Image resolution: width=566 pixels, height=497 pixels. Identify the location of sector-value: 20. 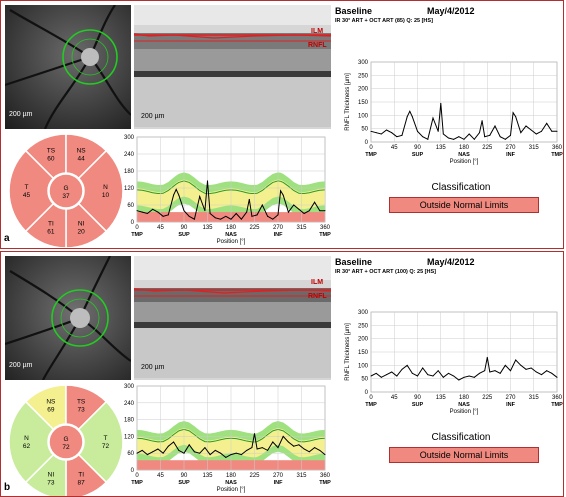
(81, 231).